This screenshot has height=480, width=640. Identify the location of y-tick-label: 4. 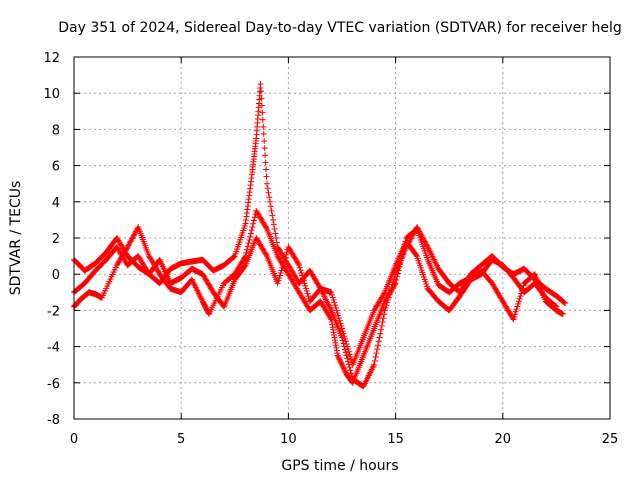
(56, 203).